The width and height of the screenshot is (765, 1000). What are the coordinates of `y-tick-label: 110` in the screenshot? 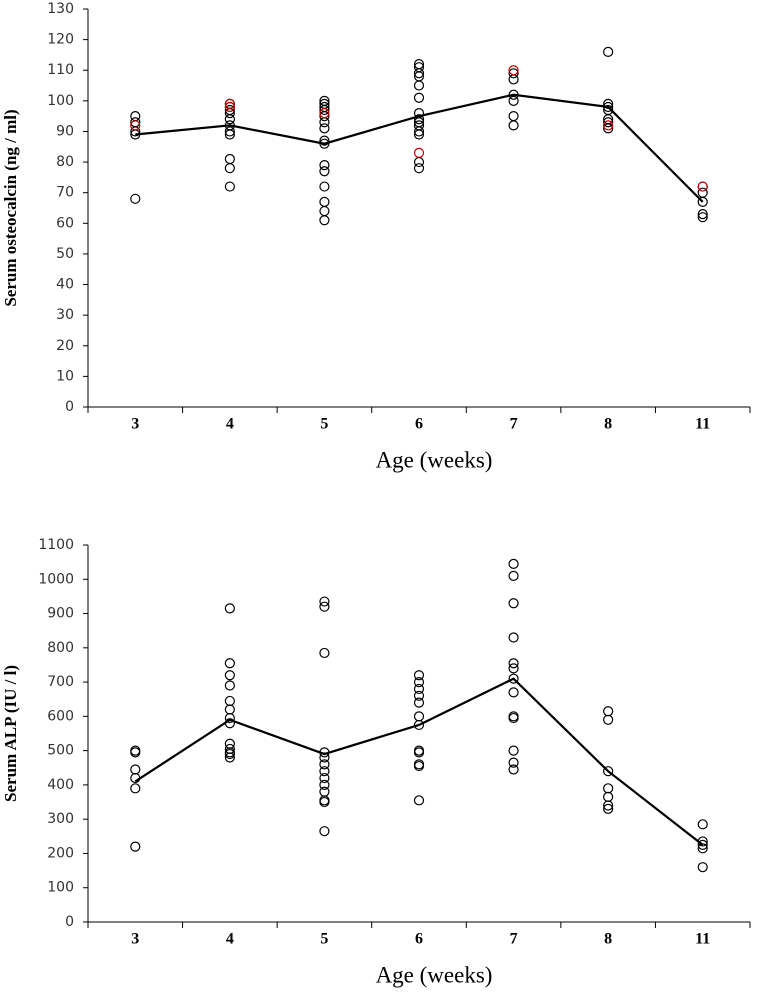 It's located at (60, 70).